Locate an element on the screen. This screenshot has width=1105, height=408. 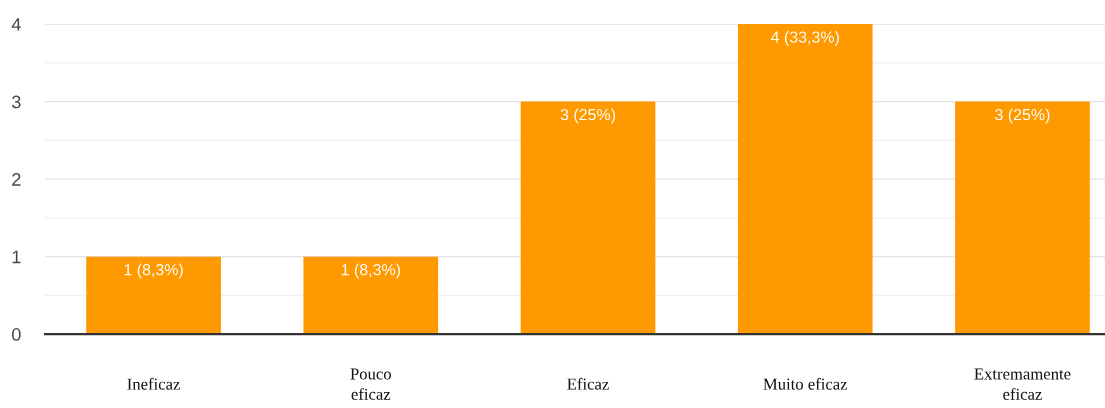
y-tick-label: 0 is located at coordinates (16, 334).